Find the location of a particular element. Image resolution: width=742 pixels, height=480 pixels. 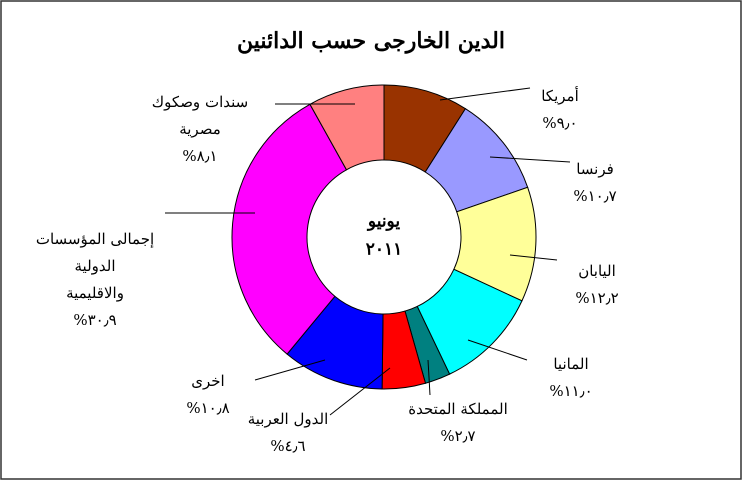

value-label: %١١٫٠ is located at coordinates (570, 391).